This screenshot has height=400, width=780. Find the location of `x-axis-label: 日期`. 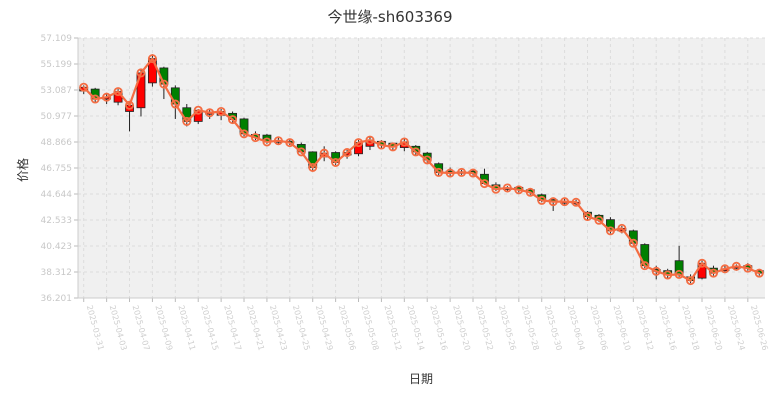

x-axis-label: 日期 is located at coordinates (421, 379).